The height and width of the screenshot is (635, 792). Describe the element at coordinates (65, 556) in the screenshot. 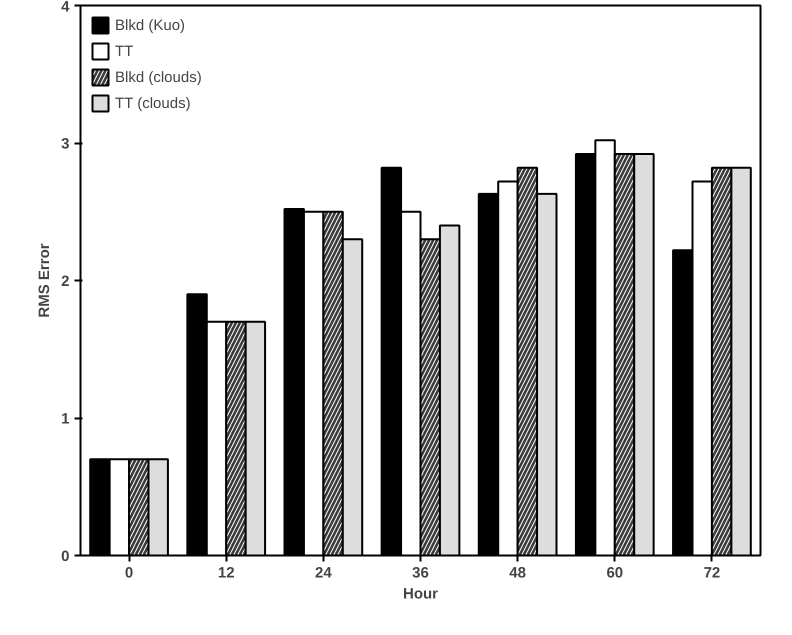

I see `y-tick-label: 0` at that location.